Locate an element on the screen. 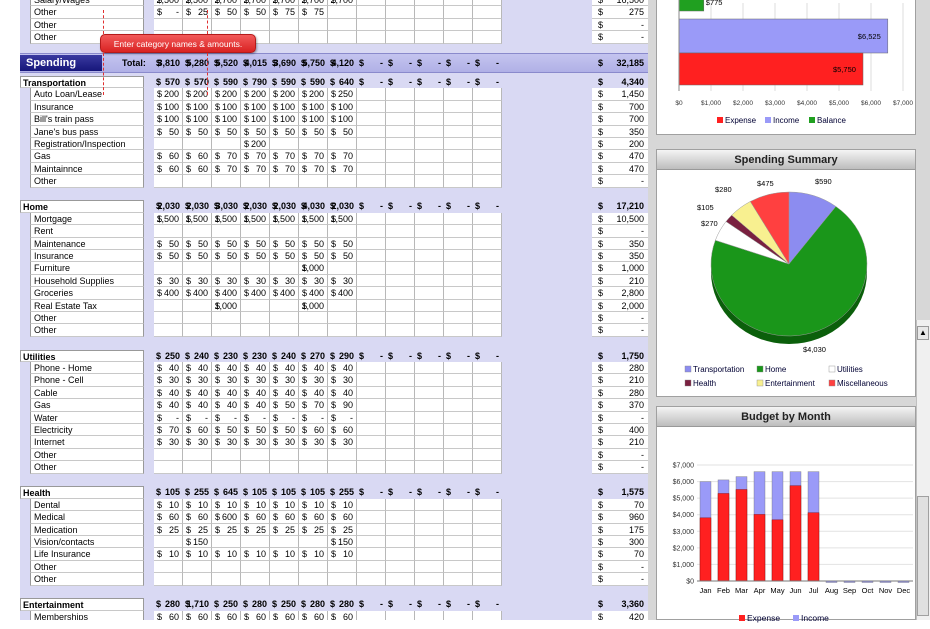 Image resolution: width=930 pixels, height=629 pixels. line-item-label: Gas is located at coordinates (87, 156).